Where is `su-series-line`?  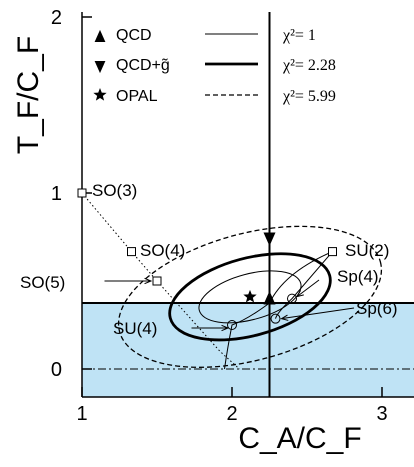
su-series-line is located at coordinates (278, 310).